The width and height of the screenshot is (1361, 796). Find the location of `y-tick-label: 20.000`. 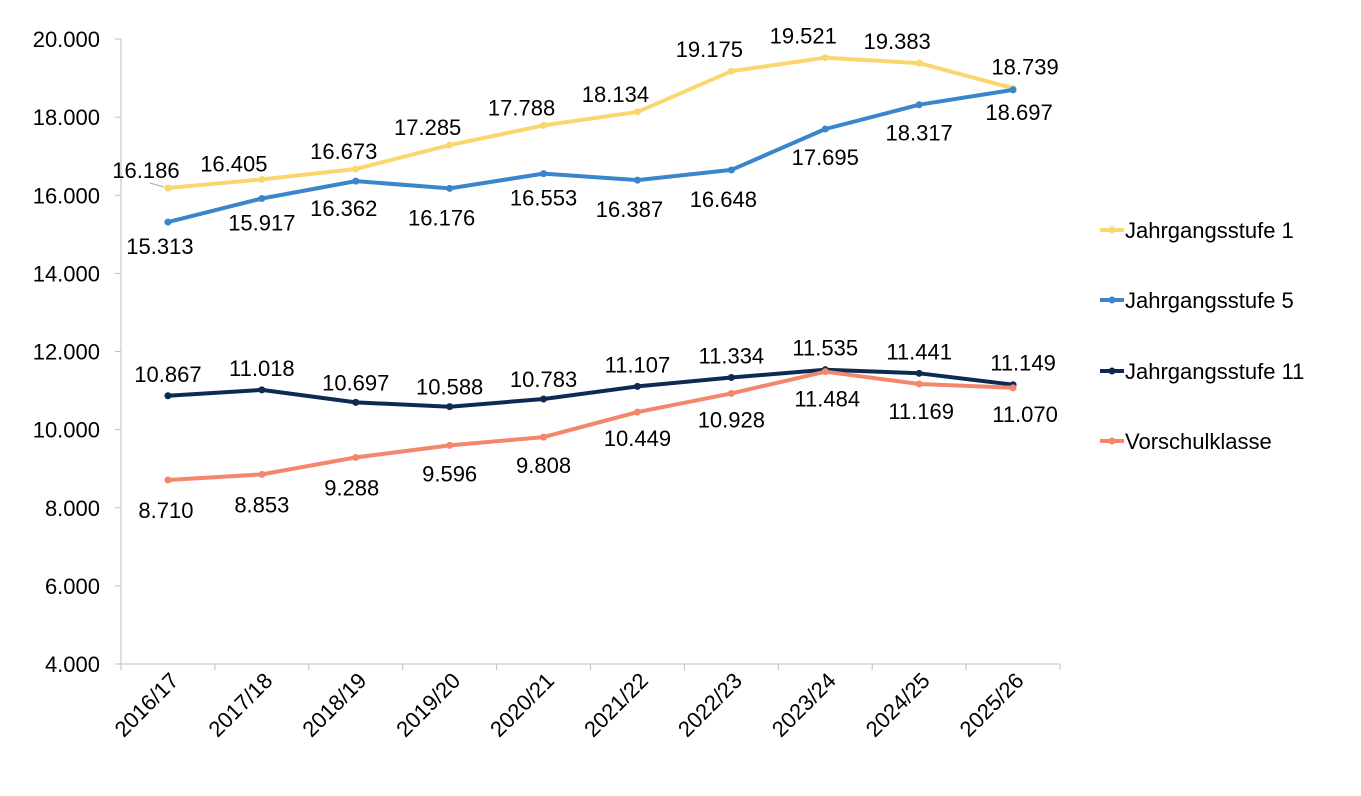

y-tick-label: 20.000 is located at coordinates (66, 39).